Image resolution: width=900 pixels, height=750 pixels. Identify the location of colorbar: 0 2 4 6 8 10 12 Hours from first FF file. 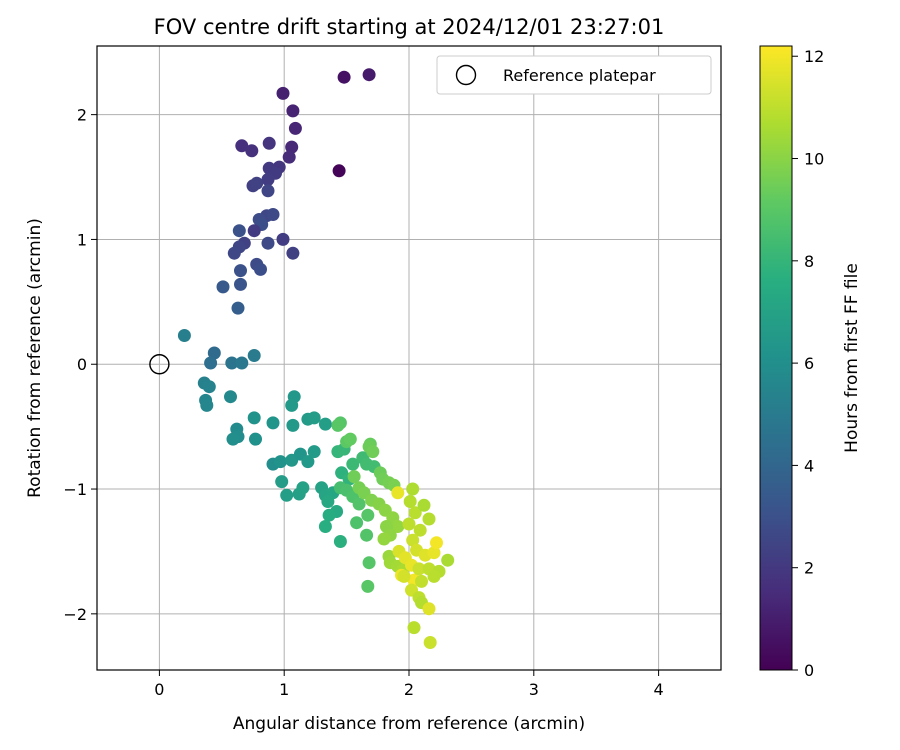
(810, 362).